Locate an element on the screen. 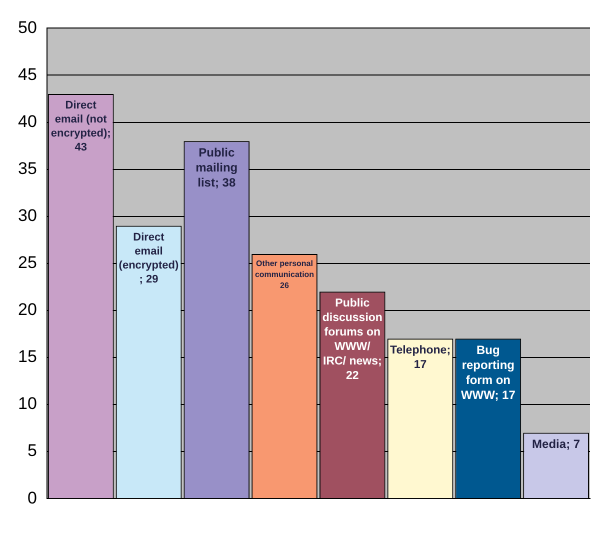 Image resolution: width=600 pixels, height=535 pixels. data-label: Public discussion forums on WWW/ IRC/ news; 22 is located at coordinates (352, 340).